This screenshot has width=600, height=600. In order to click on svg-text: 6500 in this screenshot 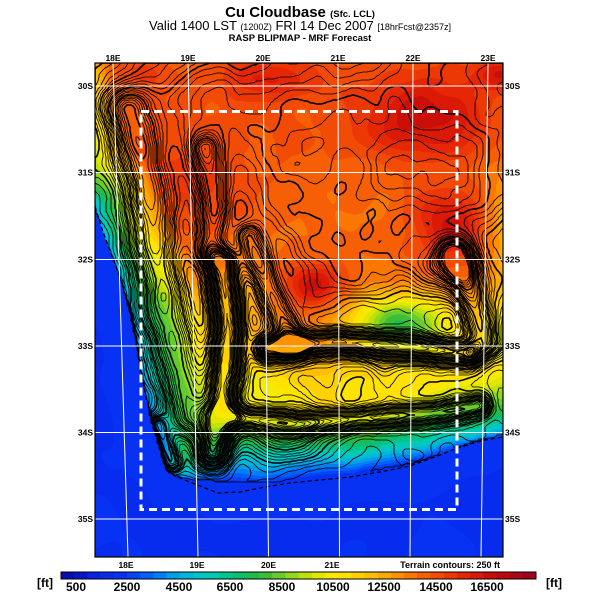, I will do `click(230, 587)`.